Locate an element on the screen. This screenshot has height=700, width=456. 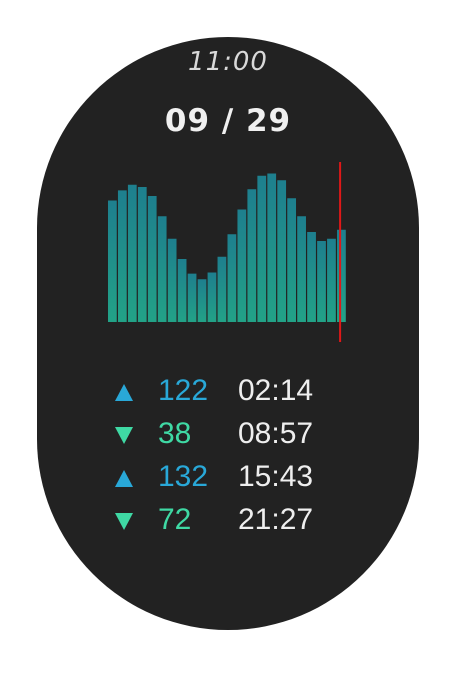
reading-time: 15:43 is located at coordinates (276, 476).